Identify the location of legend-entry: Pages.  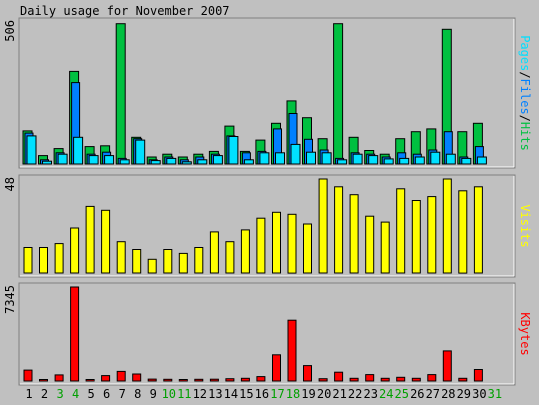
(525, 53).